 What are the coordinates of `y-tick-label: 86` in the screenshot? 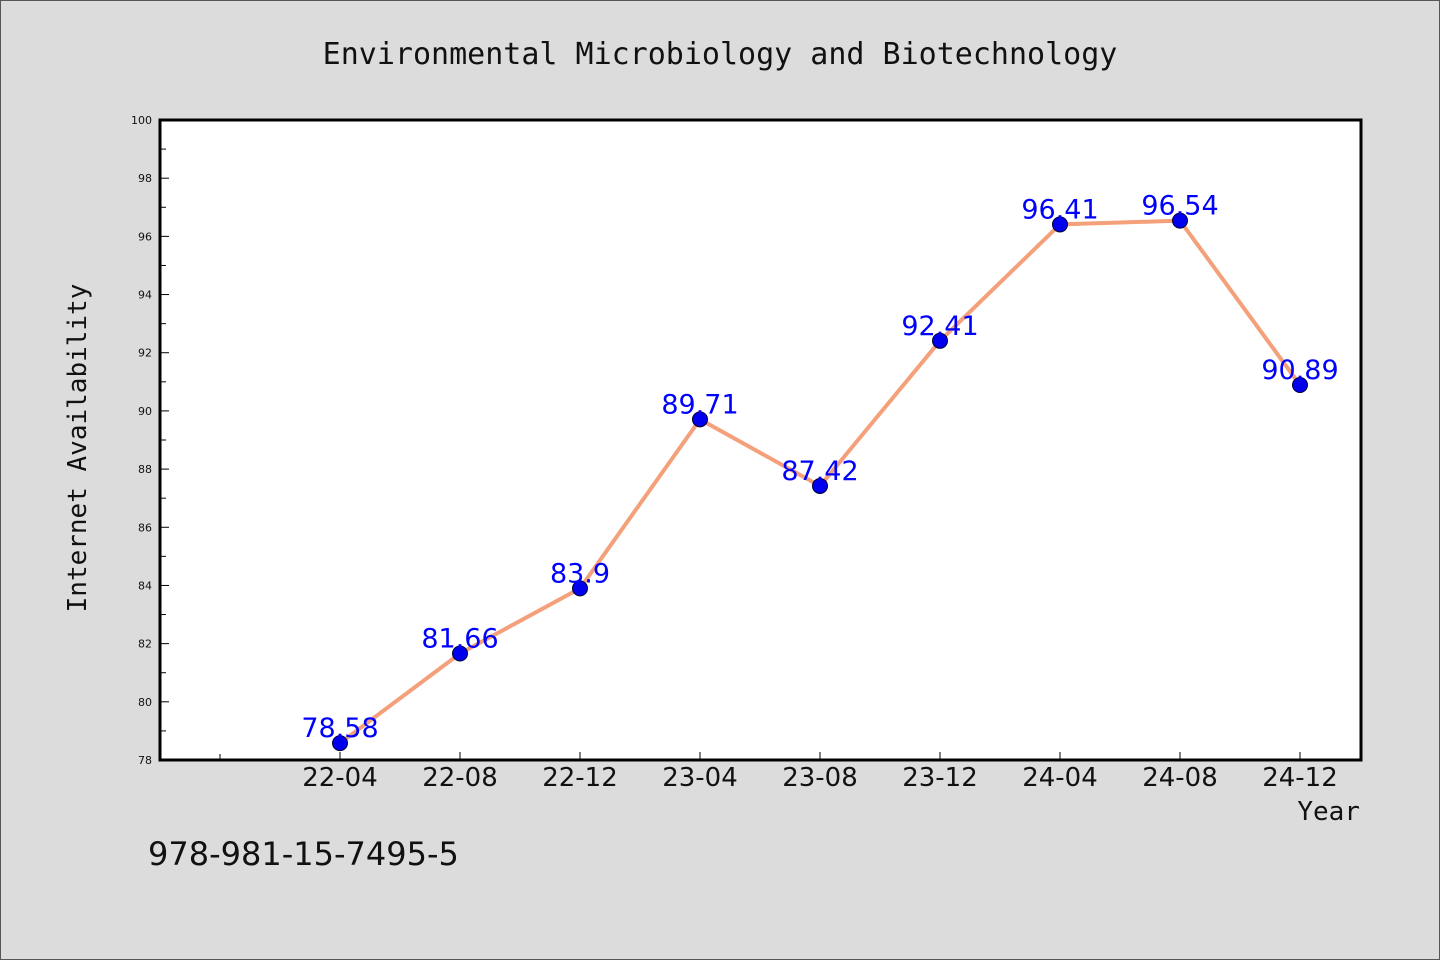 It's located at (145, 527).